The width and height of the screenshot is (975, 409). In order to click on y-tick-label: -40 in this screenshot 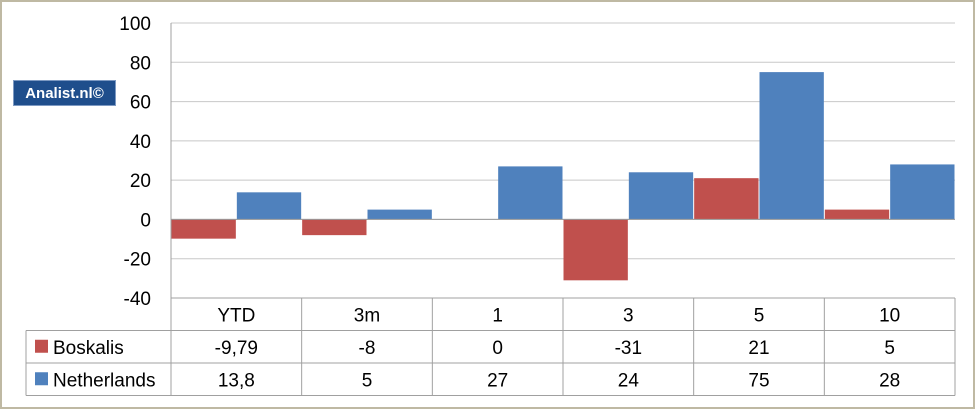, I will do `click(137, 299)`.